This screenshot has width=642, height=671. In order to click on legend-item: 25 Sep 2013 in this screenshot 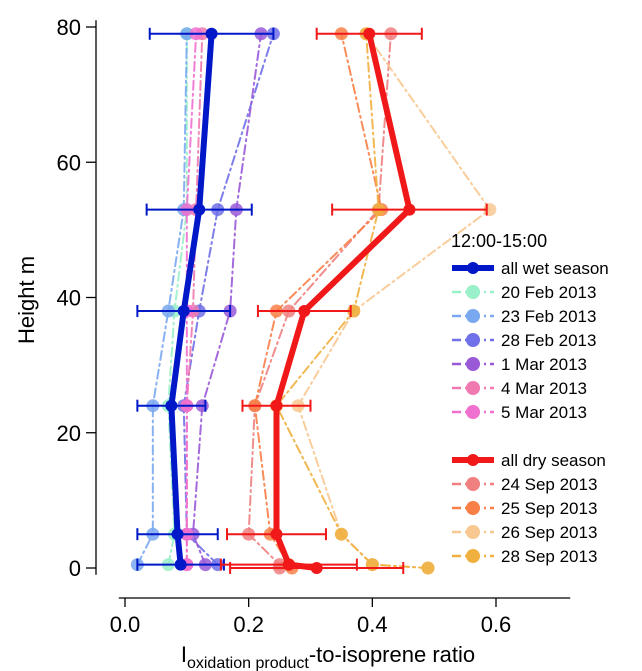, I will do `click(524, 508)`.